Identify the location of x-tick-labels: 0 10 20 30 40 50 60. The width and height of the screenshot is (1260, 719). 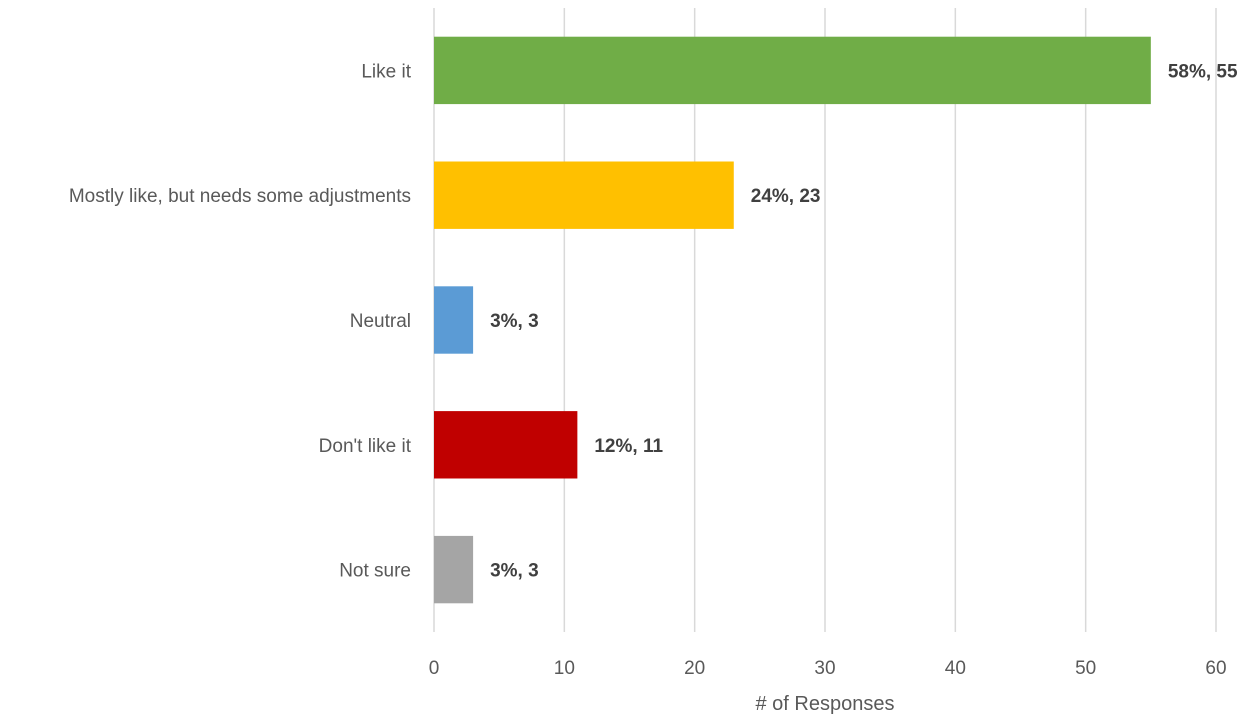
(828, 668).